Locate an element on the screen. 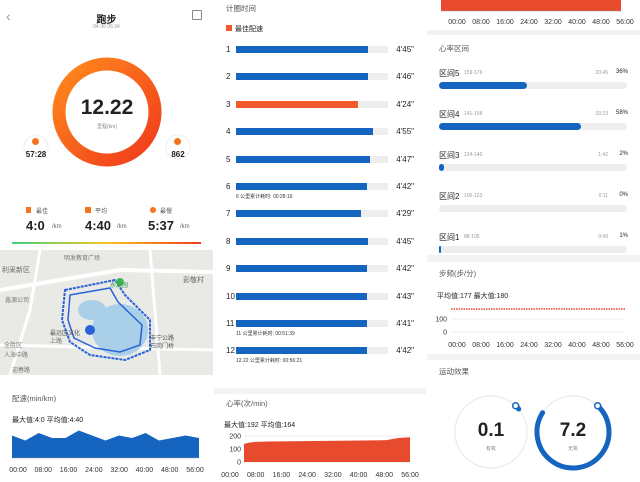 The width and height of the screenshot is (640, 482). split-km: 7 is located at coordinates (228, 214).